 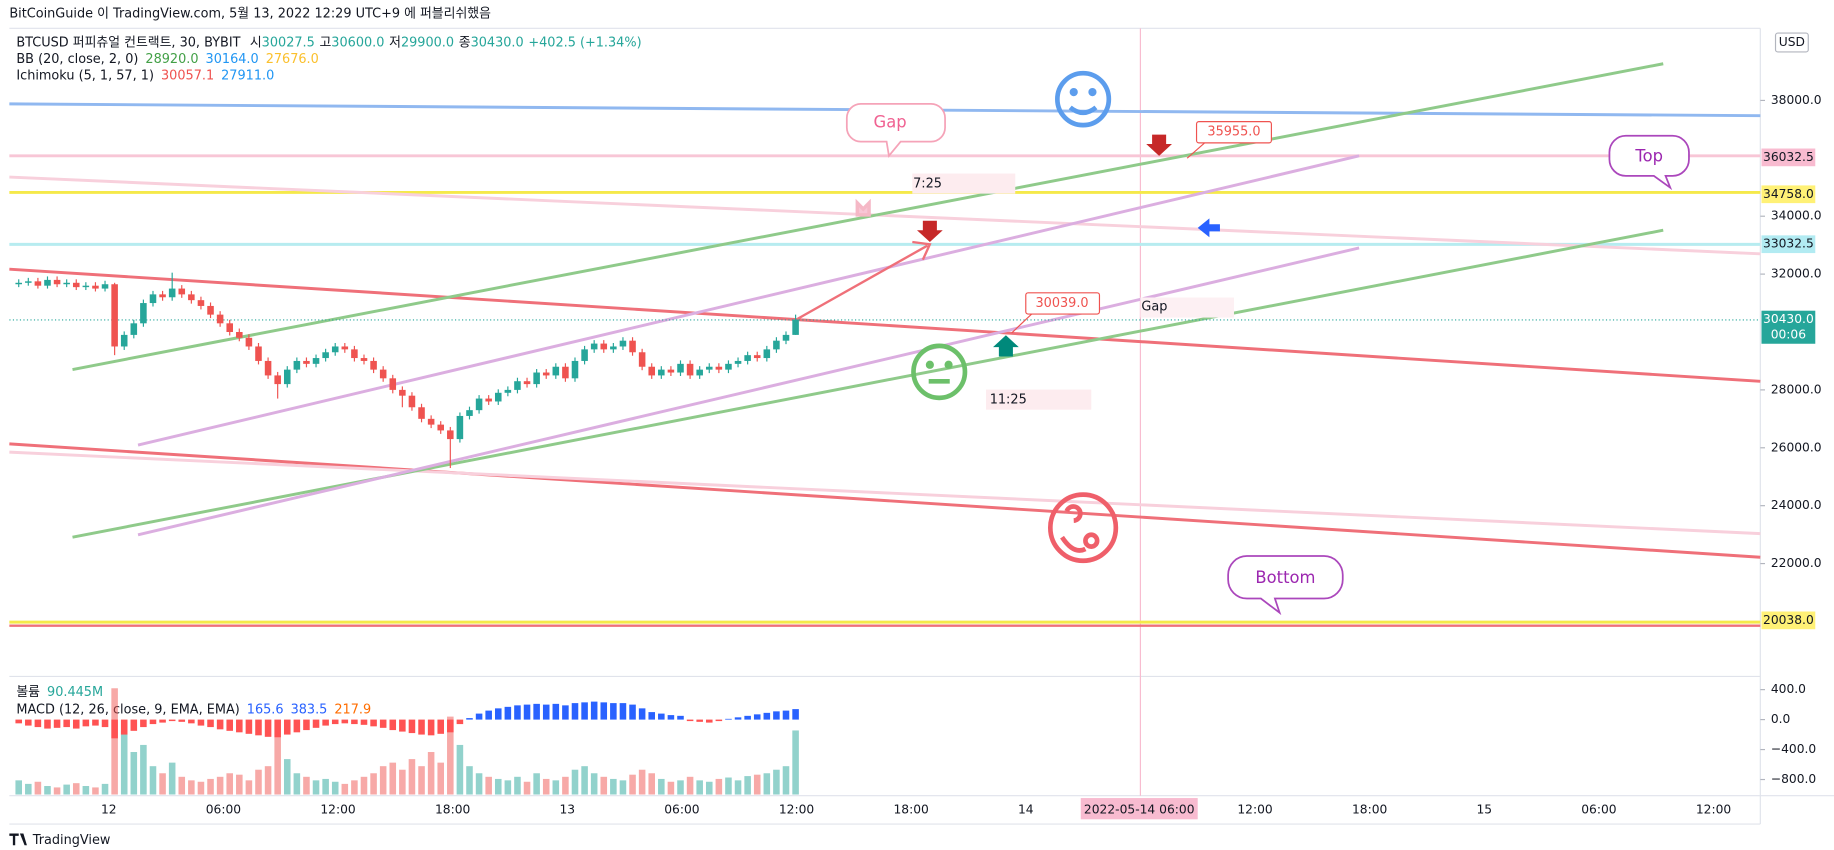 What do you see at coordinates (885, 325) in the screenshot?
I see `trend-line` at bounding box center [885, 325].